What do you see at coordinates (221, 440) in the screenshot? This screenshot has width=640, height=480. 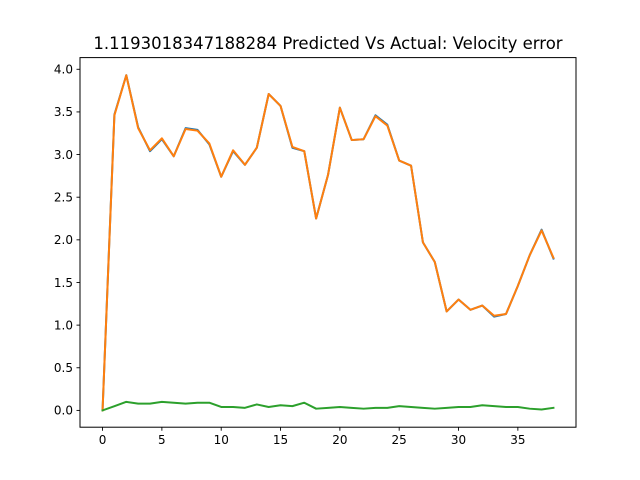 I see `x-tick-label: 10` at bounding box center [221, 440].